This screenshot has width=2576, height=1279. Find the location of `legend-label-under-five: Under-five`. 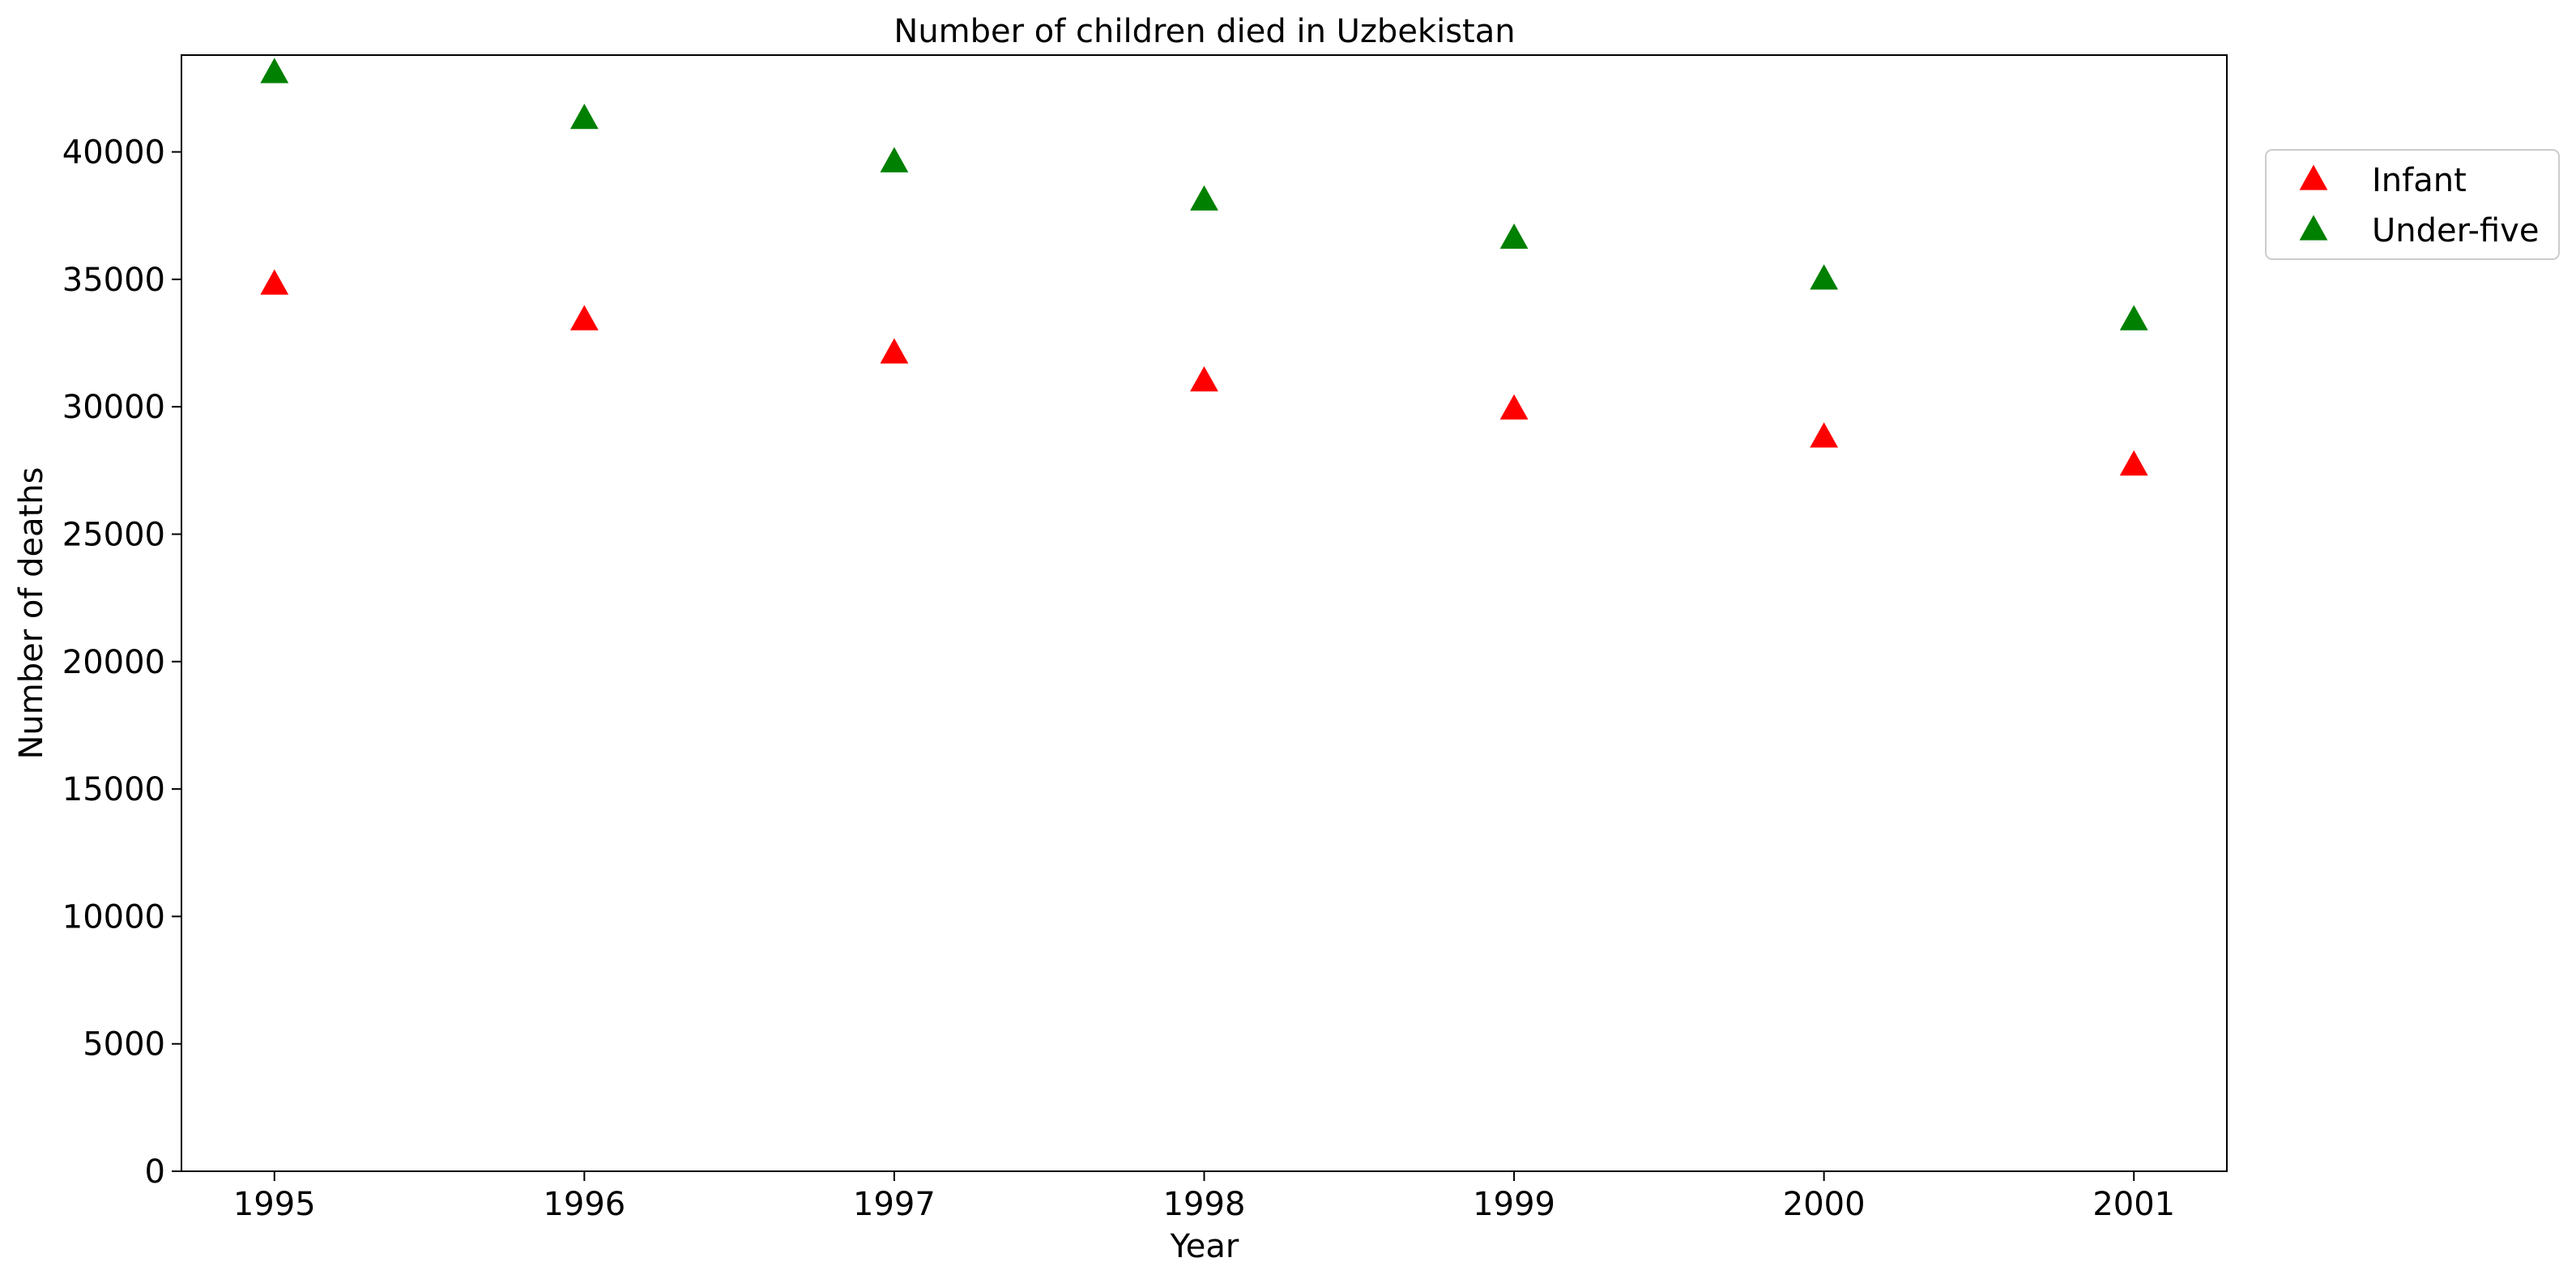

legend-label-under-five: Under-five is located at coordinates (2455, 230).